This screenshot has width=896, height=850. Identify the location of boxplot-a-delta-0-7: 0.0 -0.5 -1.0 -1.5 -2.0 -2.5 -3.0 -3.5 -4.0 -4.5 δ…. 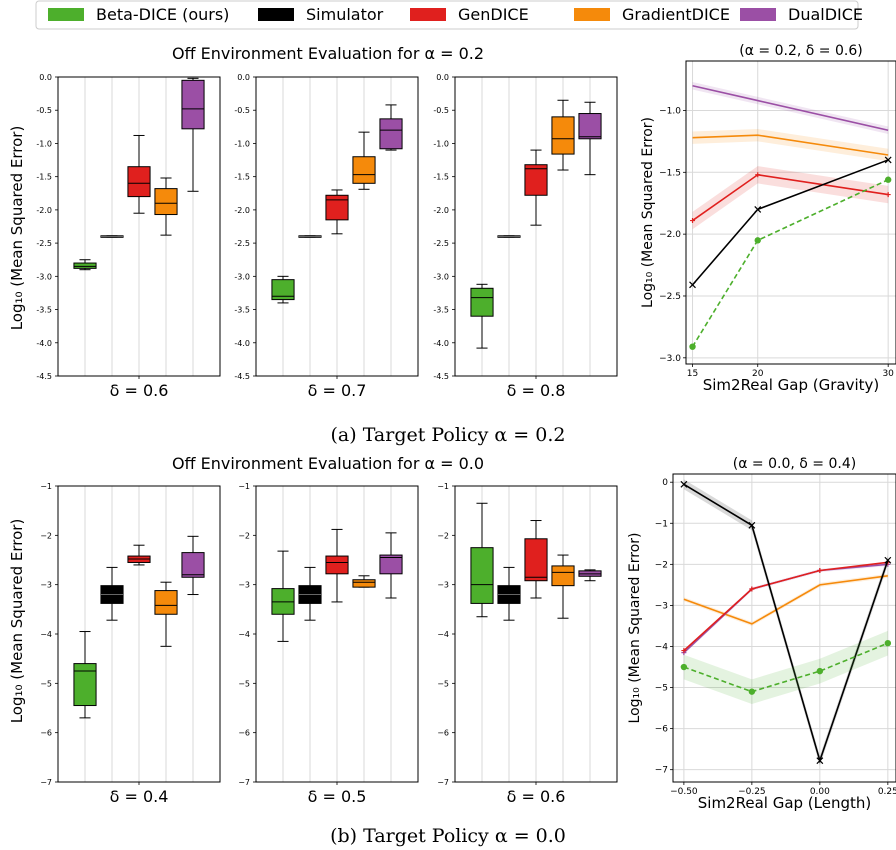
(326, 236).